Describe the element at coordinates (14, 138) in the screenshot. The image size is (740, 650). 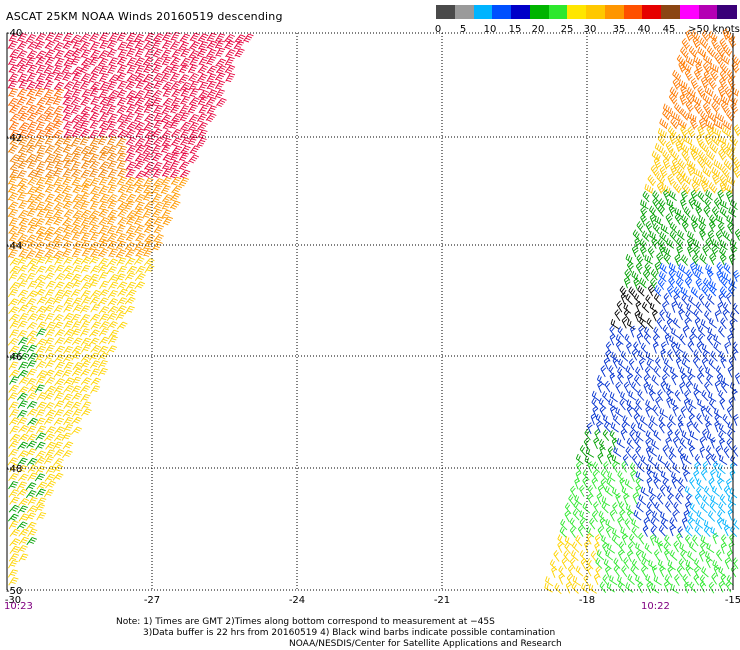
I see `lat-tick-label: -42` at that location.